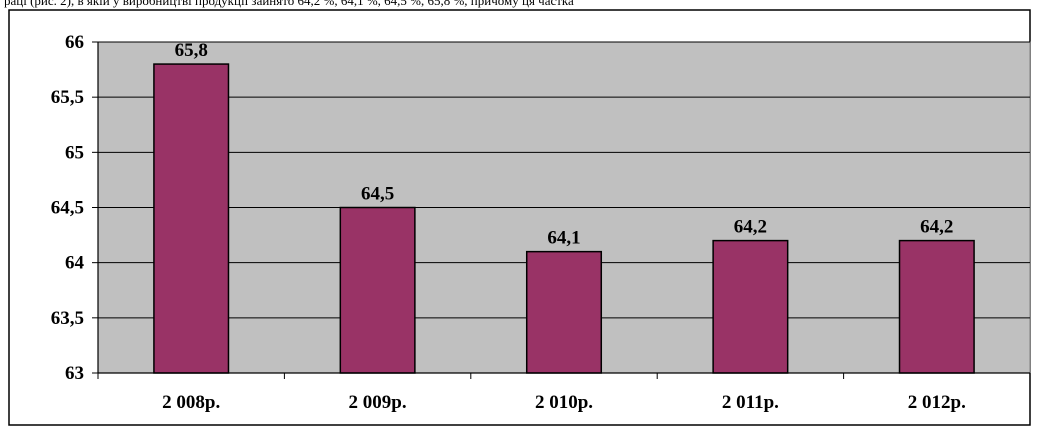  I want to click on y-tick-label: 66, so click(74, 42).